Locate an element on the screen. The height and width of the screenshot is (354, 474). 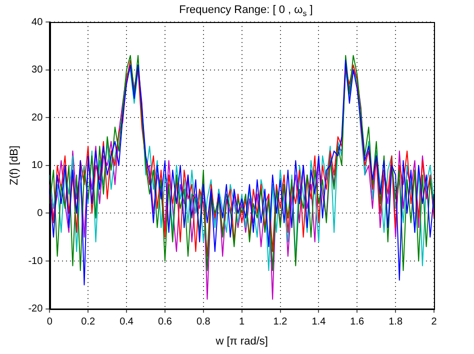
x-axis-title: w [π rad/s] is located at coordinates (241, 341).